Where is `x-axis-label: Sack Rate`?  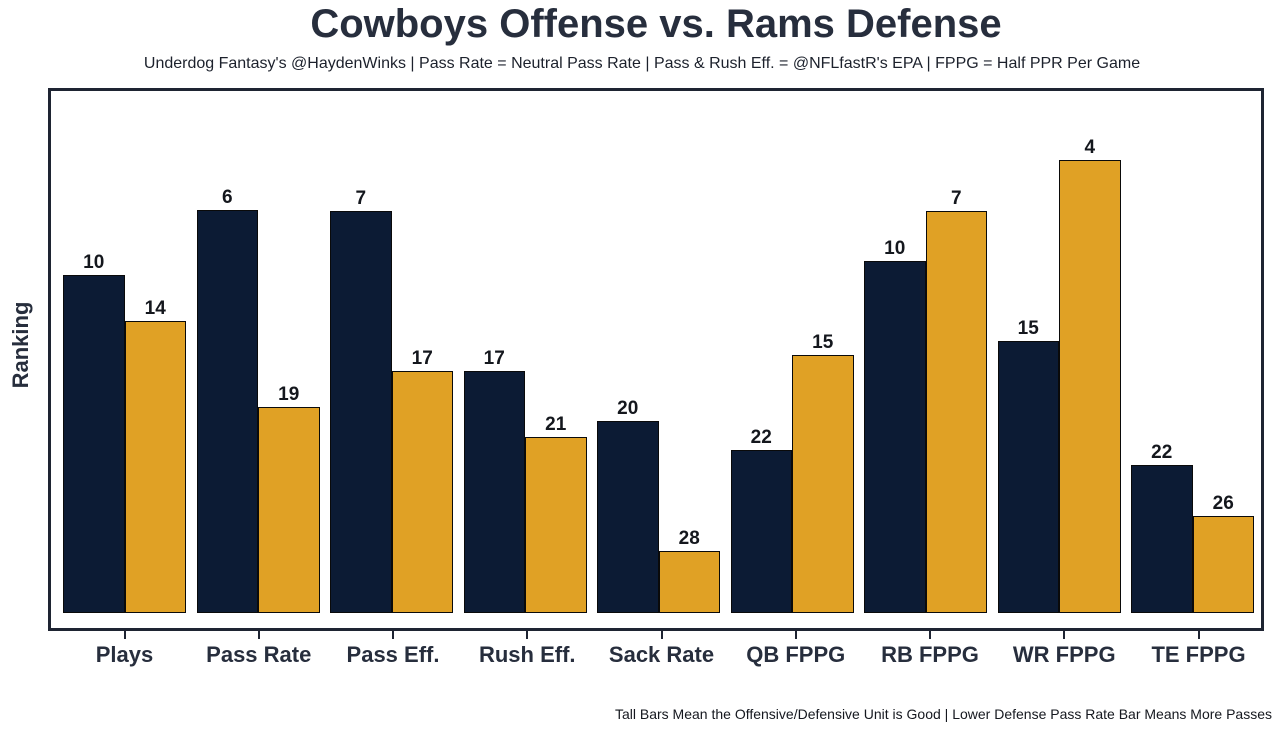 x-axis-label: Sack Rate is located at coordinates (661, 654).